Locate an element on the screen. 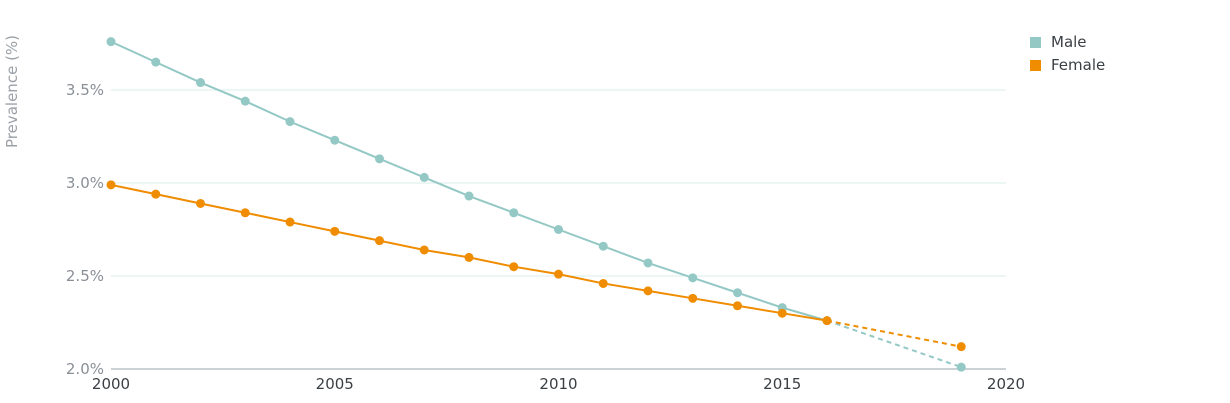 This screenshot has height=403, width=1230. x-tick-label: 2015 is located at coordinates (782, 384).